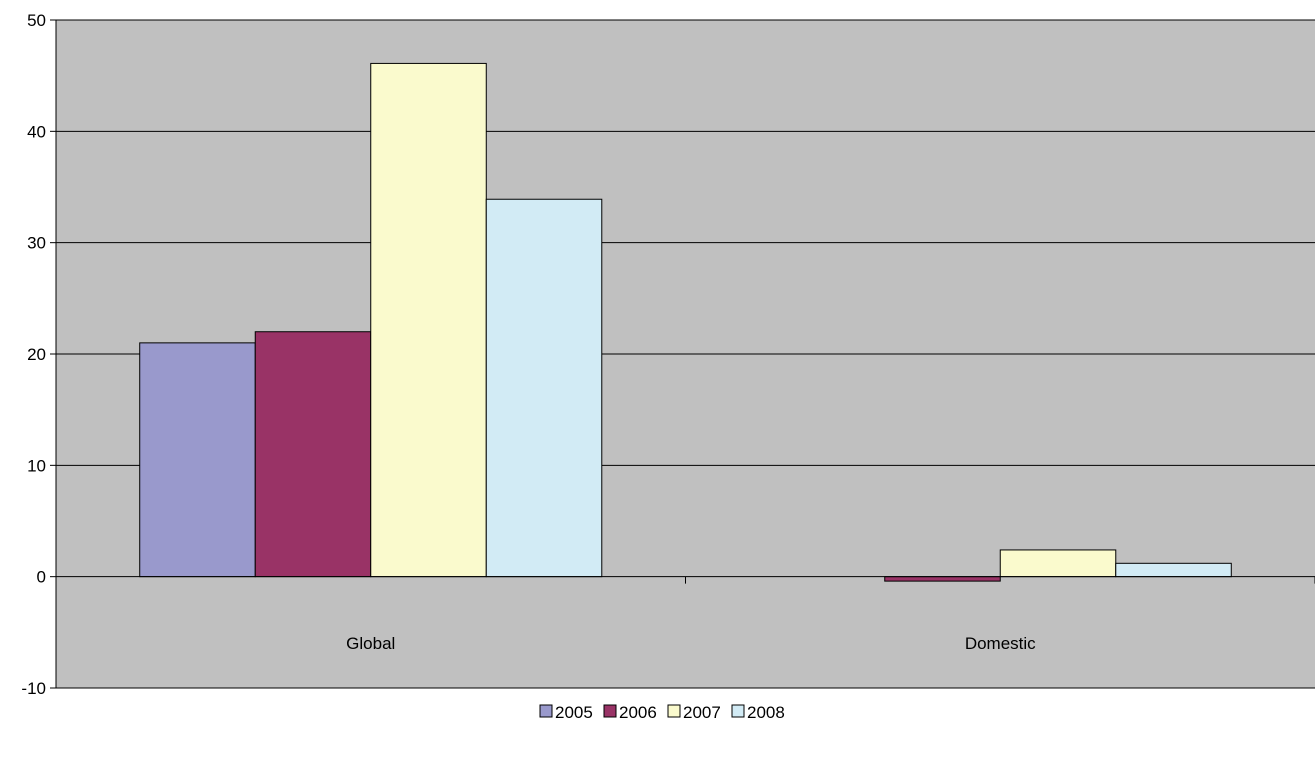 The image size is (1315, 759). I want to click on y-tick-label: 30, so click(36, 243).